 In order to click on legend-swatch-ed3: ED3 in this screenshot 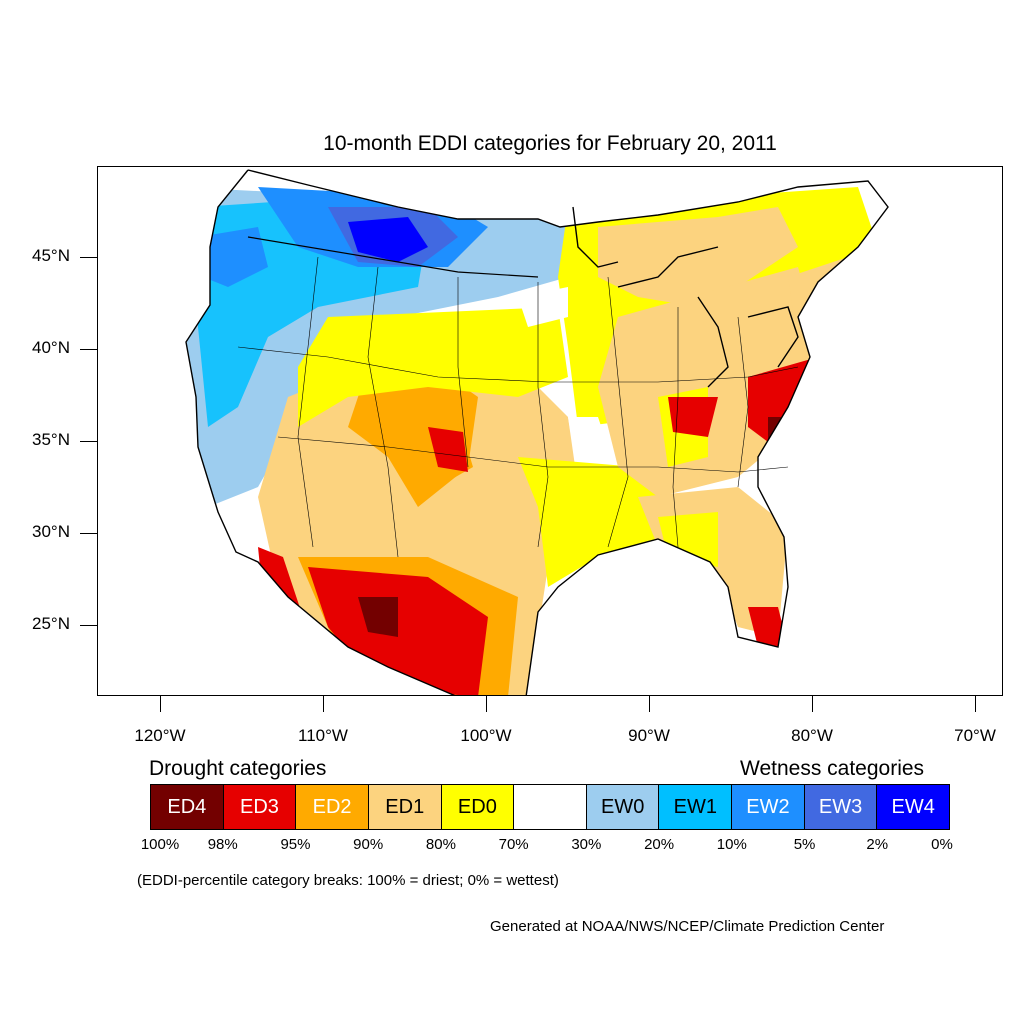, I will do `click(260, 807)`.